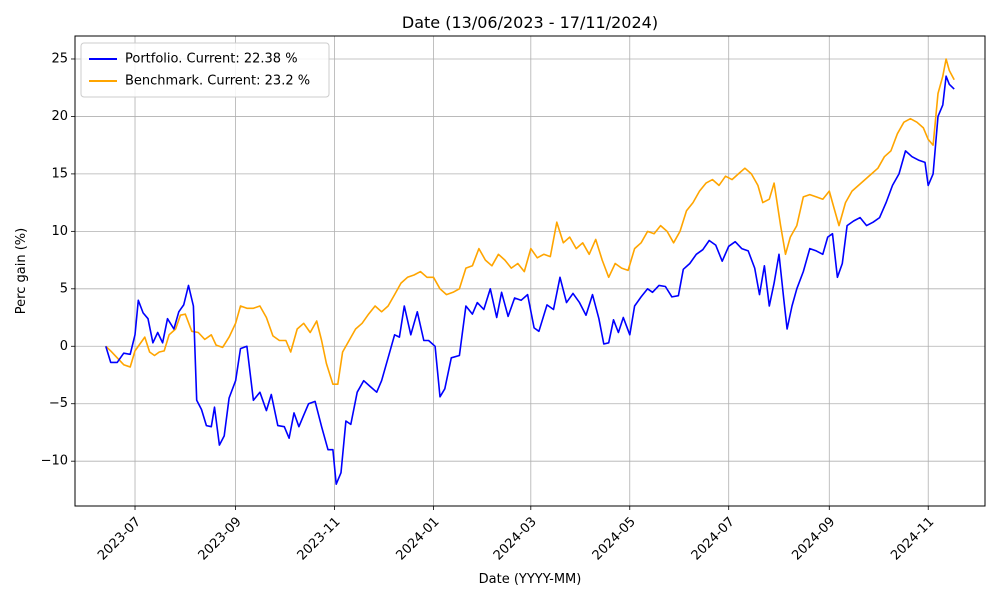 The height and width of the screenshot is (600, 1000). I want to click on legend-box, so click(205, 70).